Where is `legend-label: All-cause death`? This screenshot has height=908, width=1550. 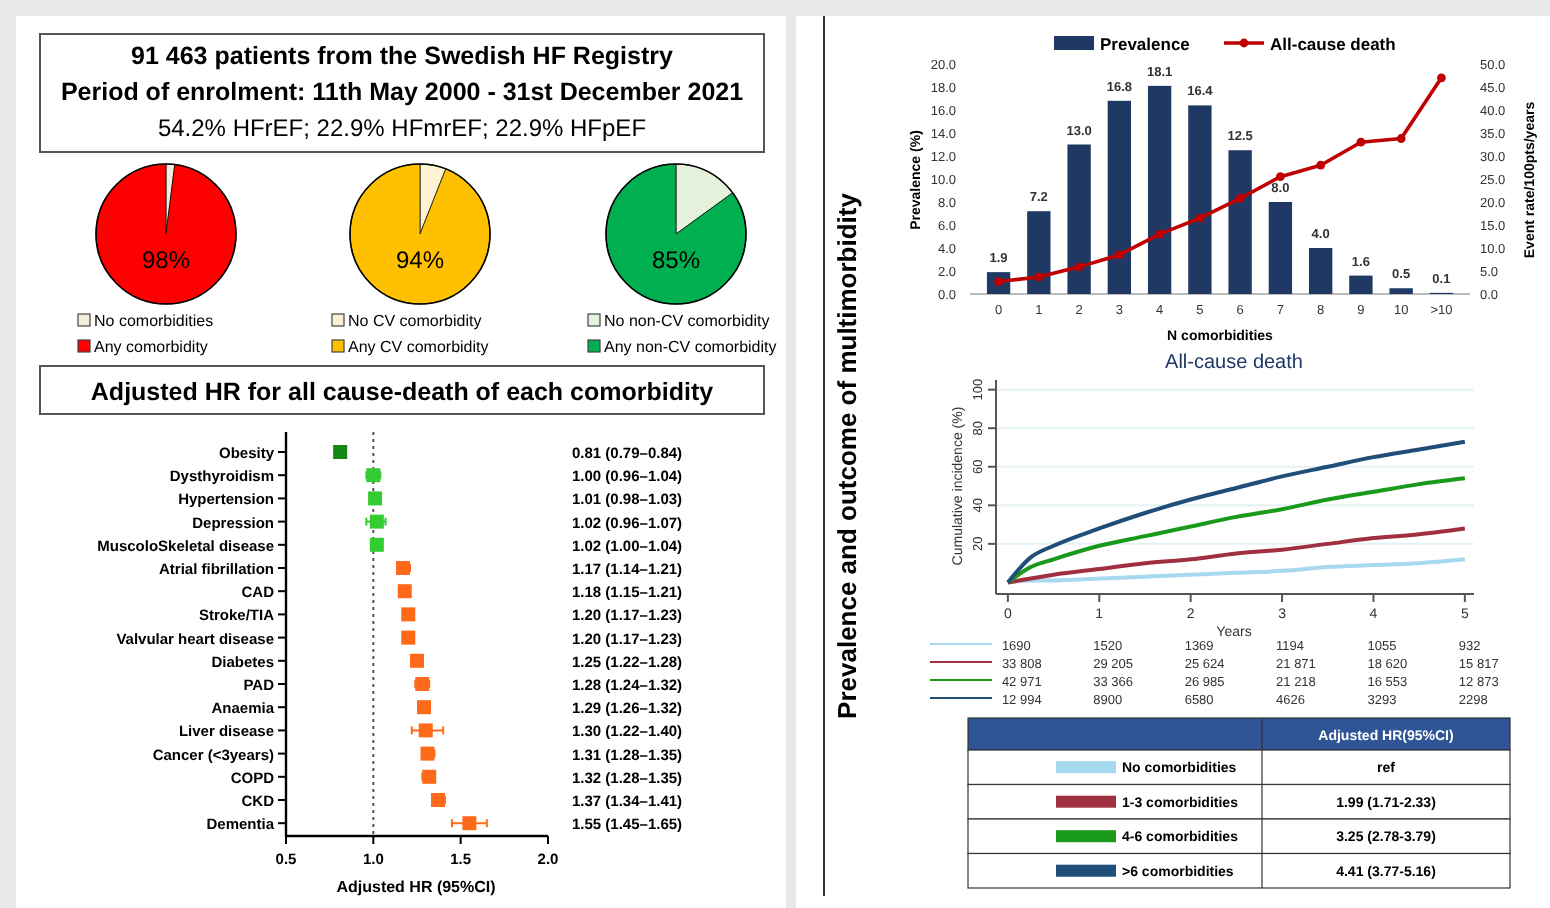
legend-label: All-cause death is located at coordinates (1333, 44).